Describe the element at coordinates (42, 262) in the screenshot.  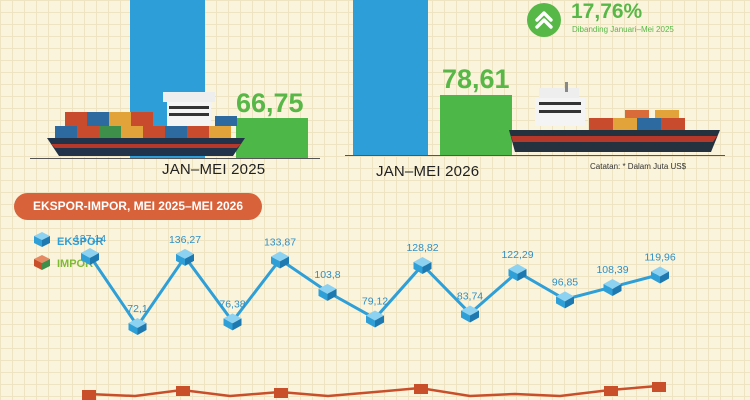
I see `container-legend-impor-icon` at that location.